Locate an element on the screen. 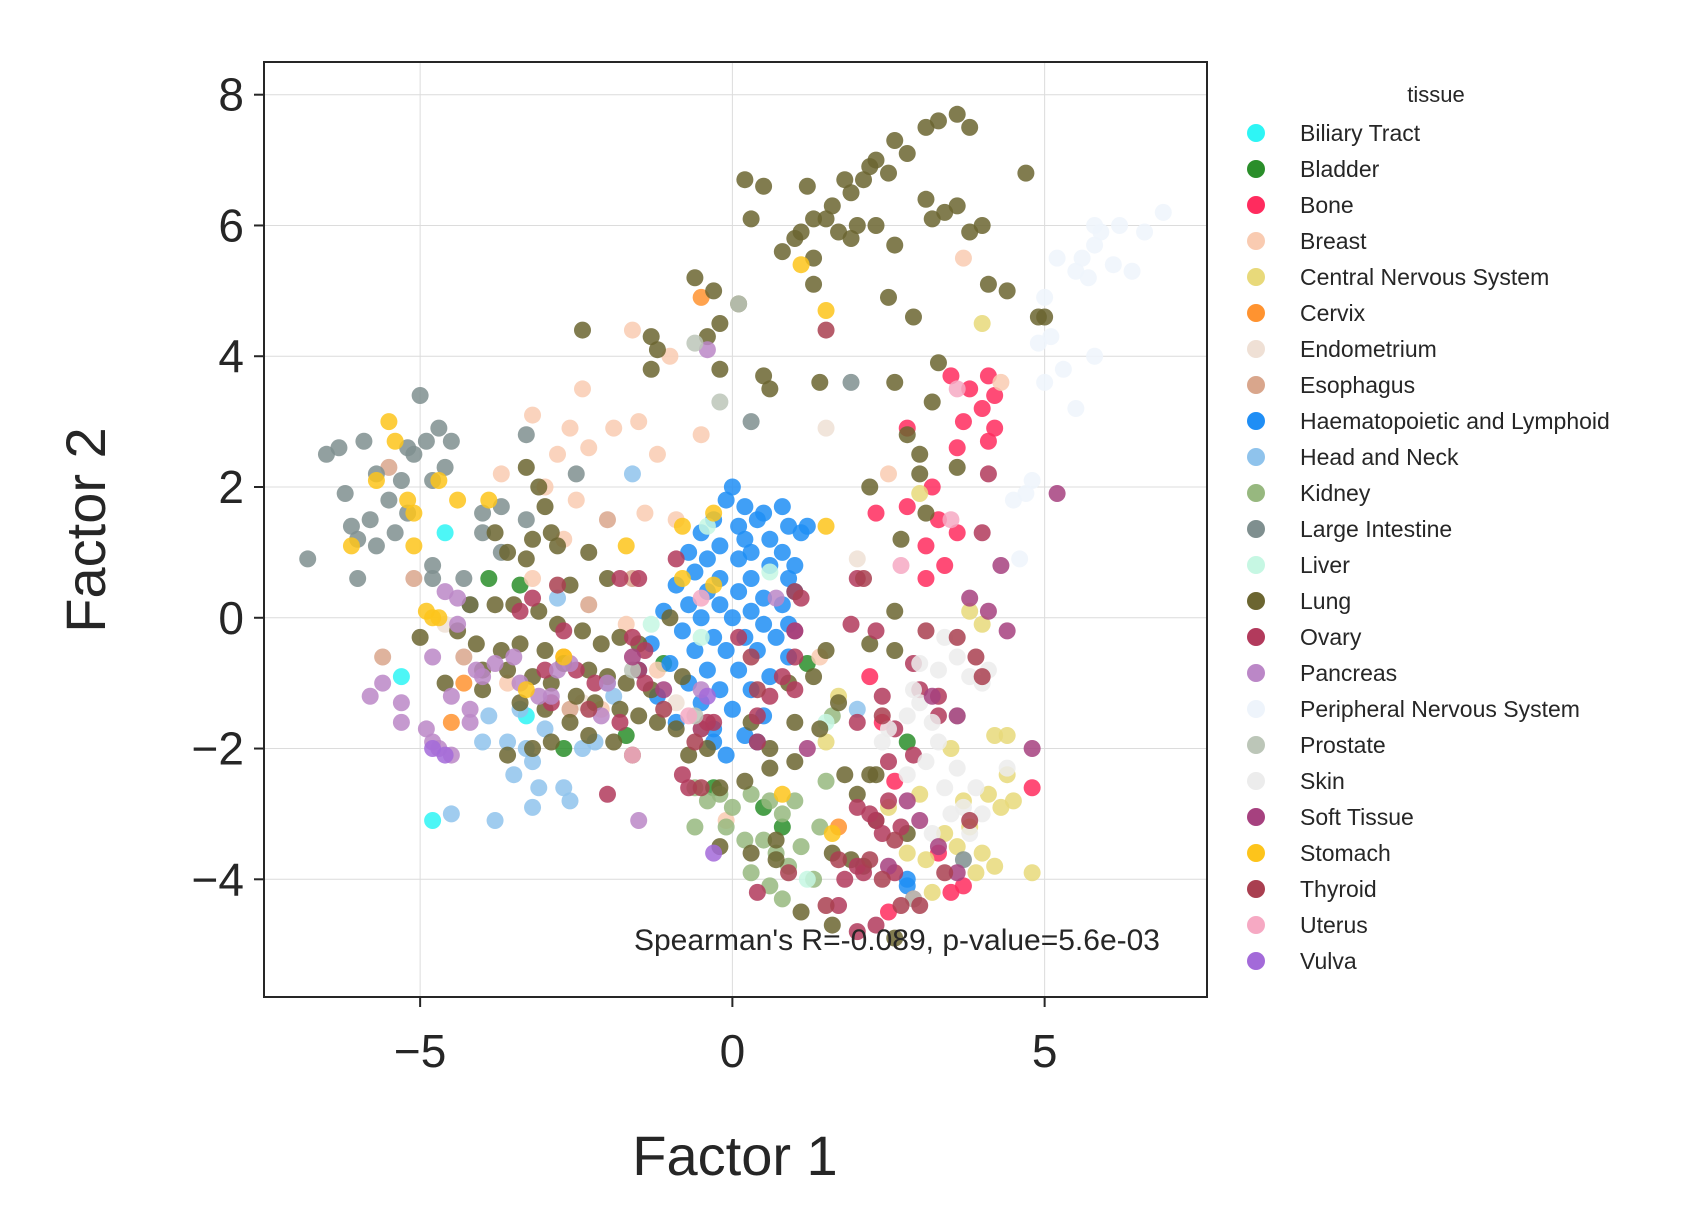 The width and height of the screenshot is (1690, 1232). legend-label: Head and Neck is located at coordinates (1379, 457).